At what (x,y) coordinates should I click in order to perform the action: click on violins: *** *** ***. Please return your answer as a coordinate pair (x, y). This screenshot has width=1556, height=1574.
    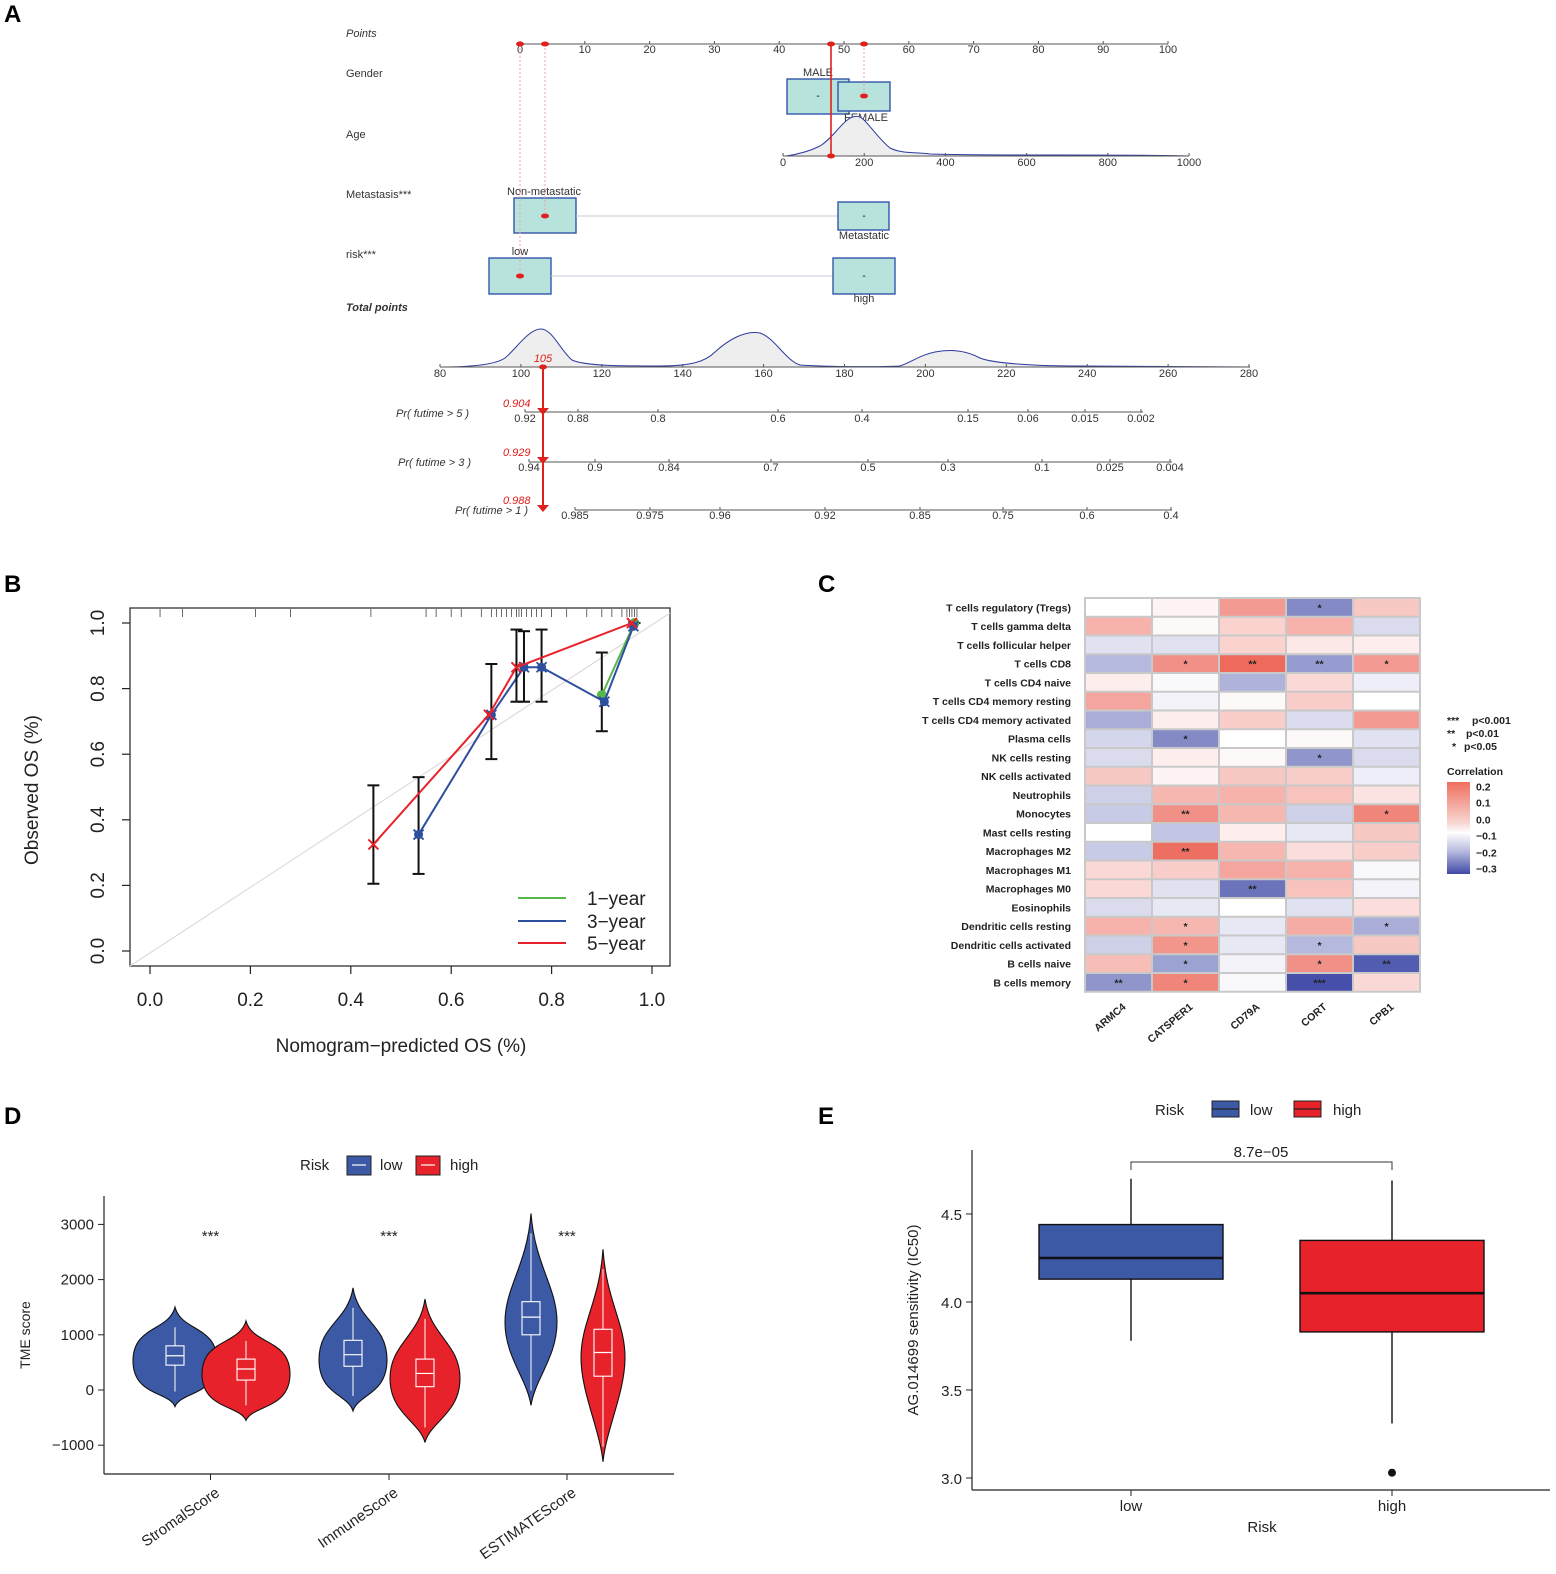
    Looking at the image, I should click on (379, 1337).